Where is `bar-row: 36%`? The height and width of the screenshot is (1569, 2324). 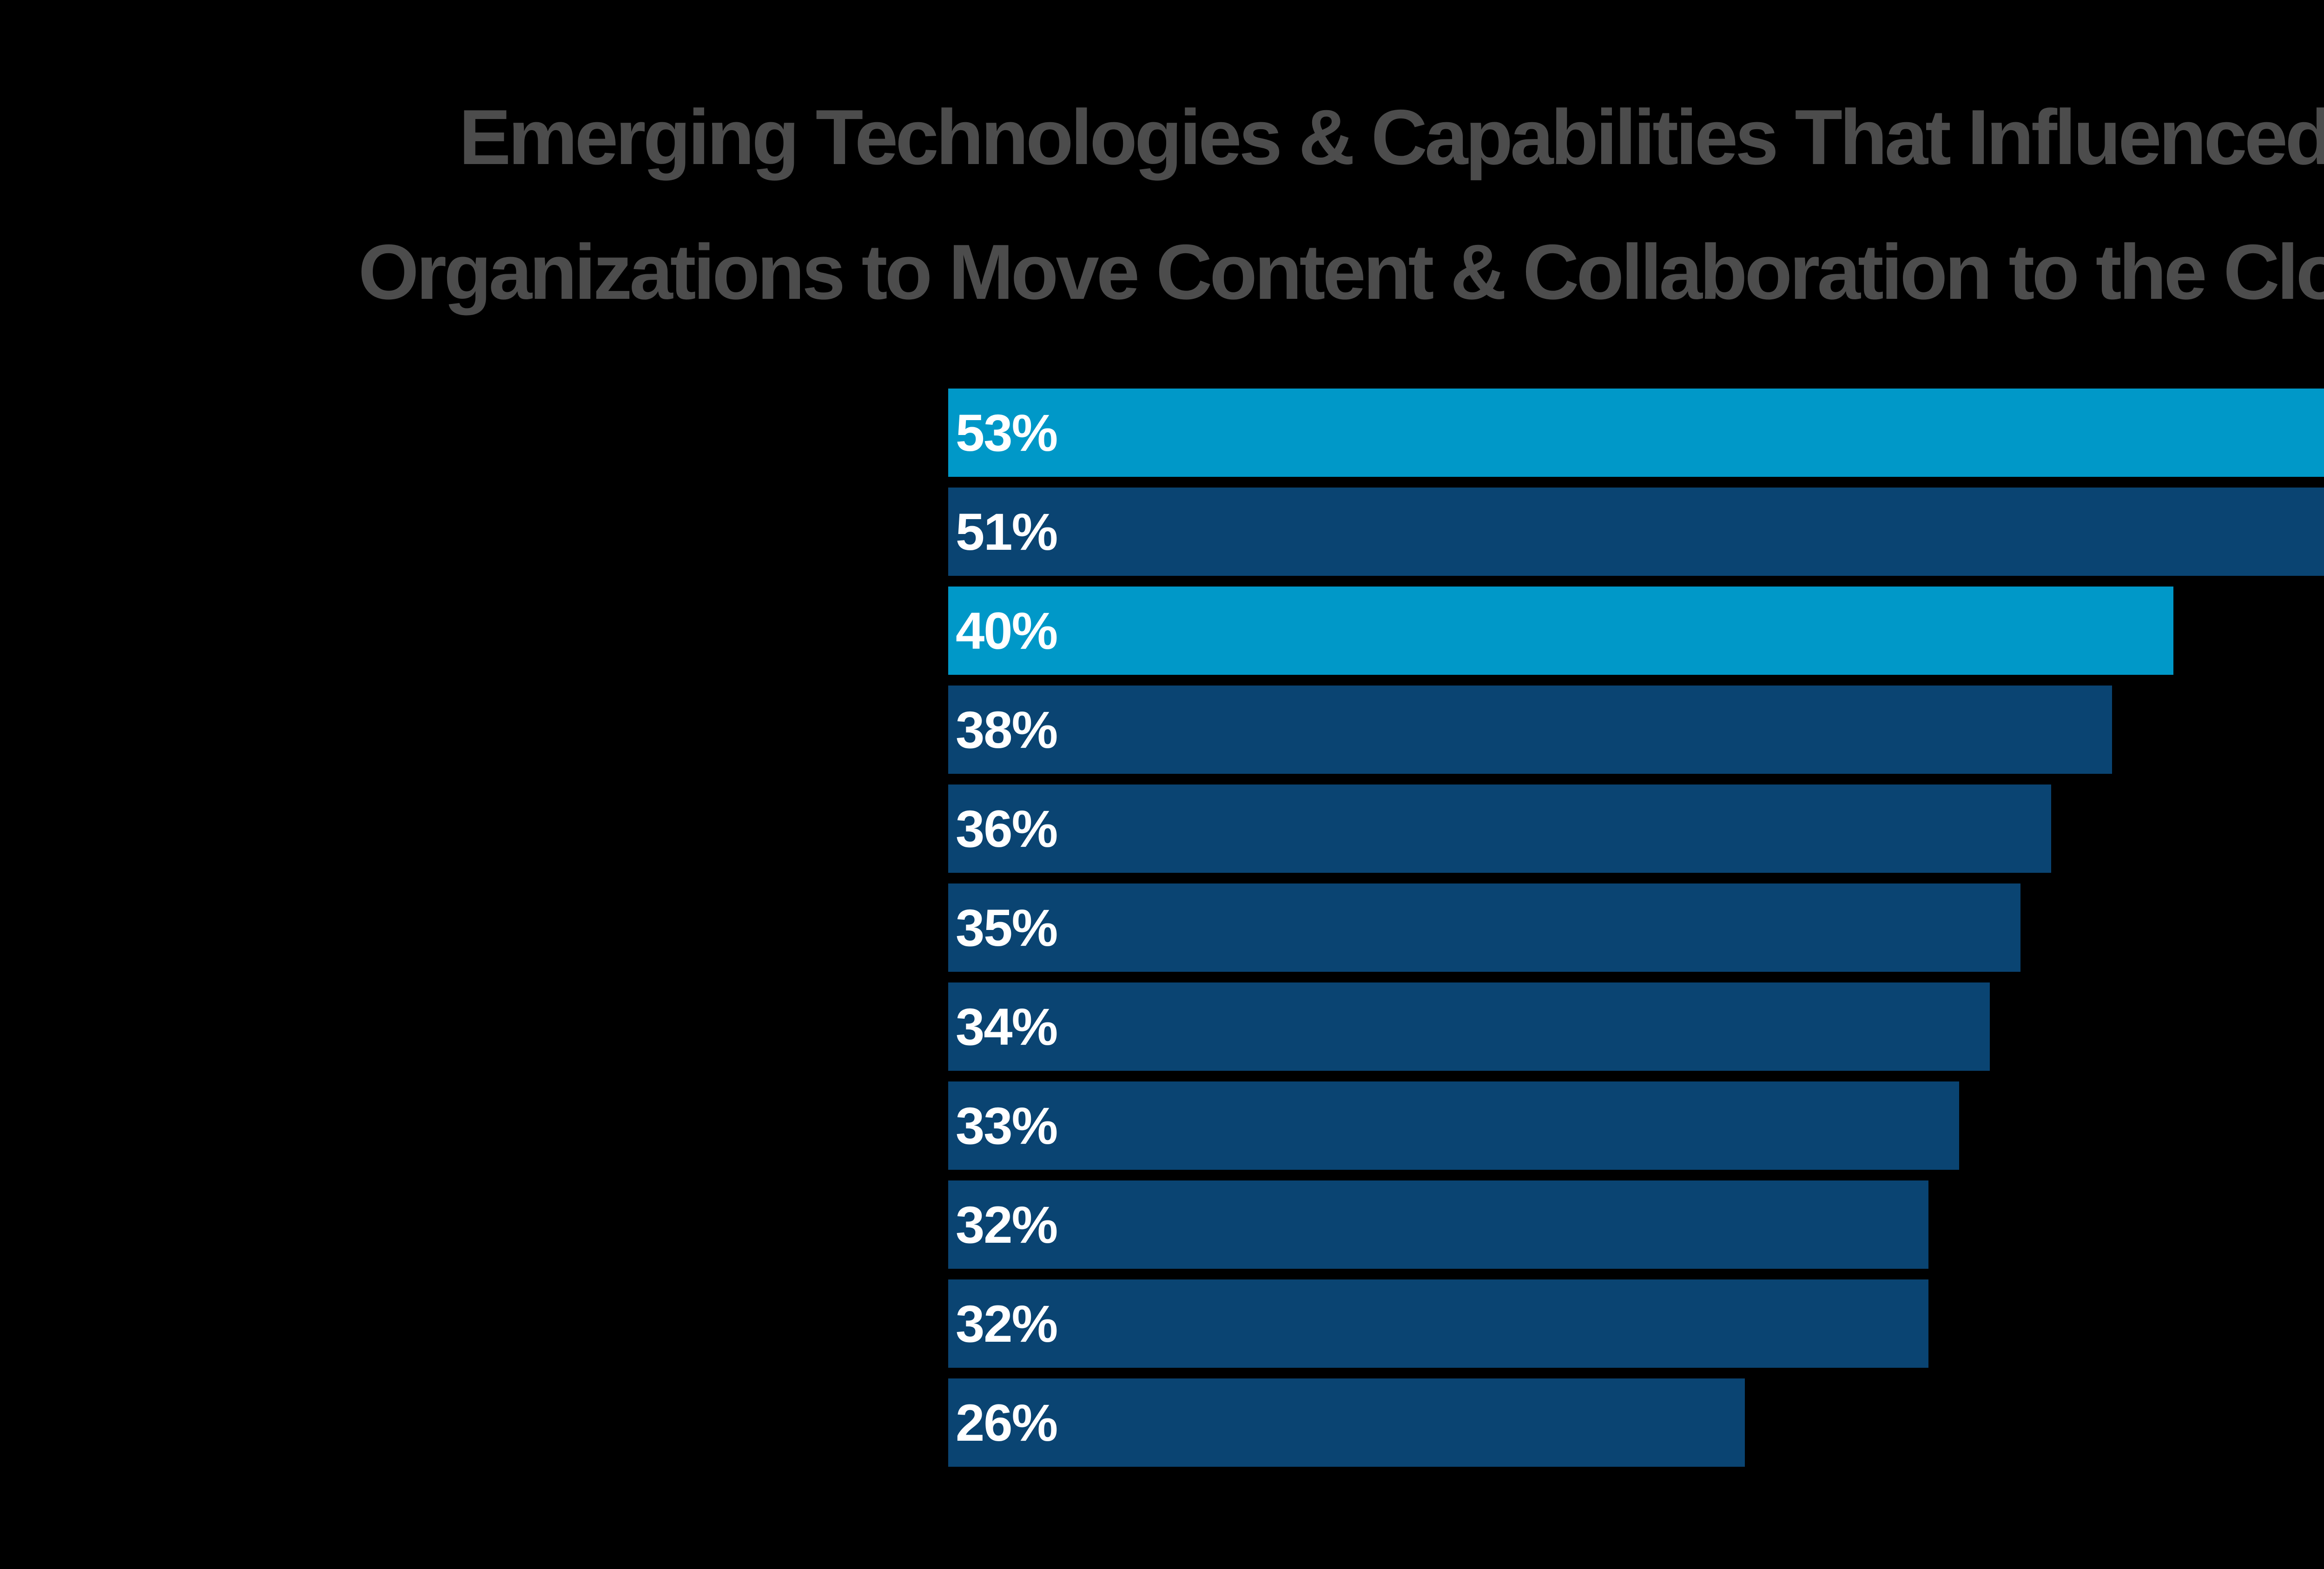 bar-row: 36% is located at coordinates (1636, 828).